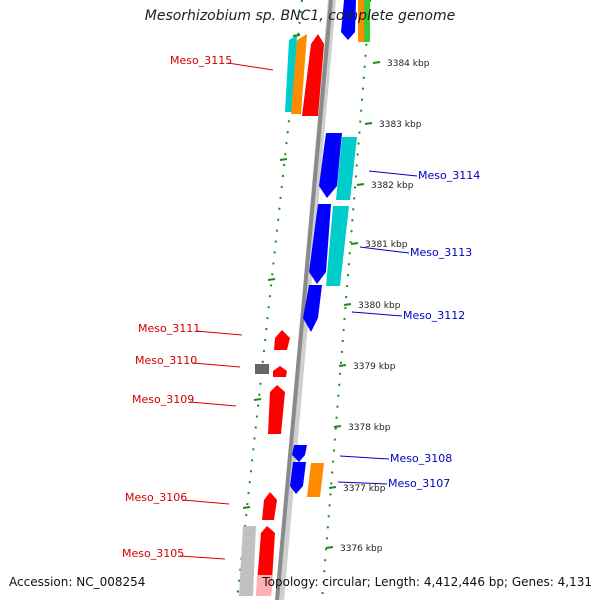 The height and width of the screenshot is (604, 600). I want to click on outer-ring-right, so click(346, 300).